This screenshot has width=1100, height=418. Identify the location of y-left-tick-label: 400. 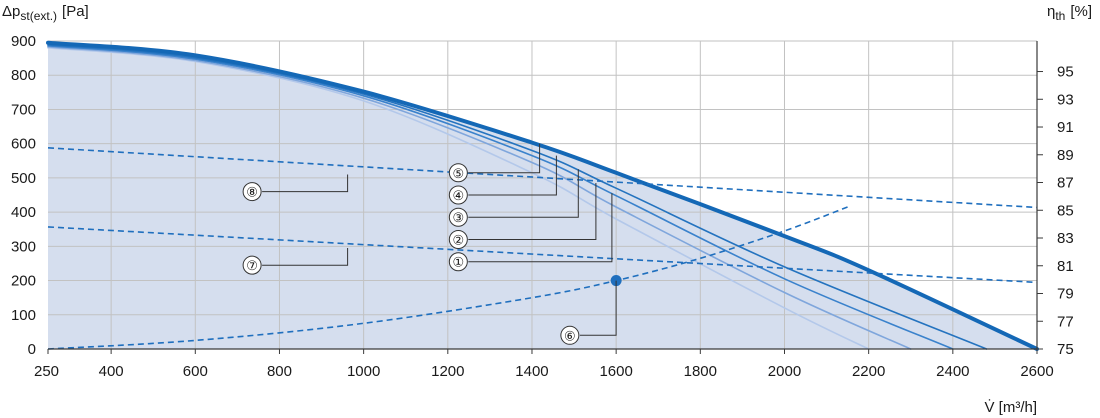
(23, 212).